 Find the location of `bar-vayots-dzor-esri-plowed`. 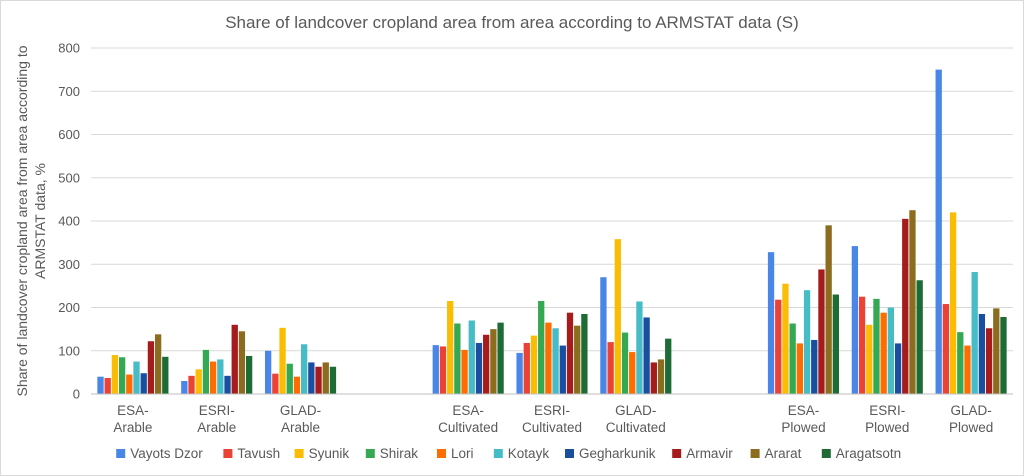

bar-vayots-dzor-esri-plowed is located at coordinates (855, 320).